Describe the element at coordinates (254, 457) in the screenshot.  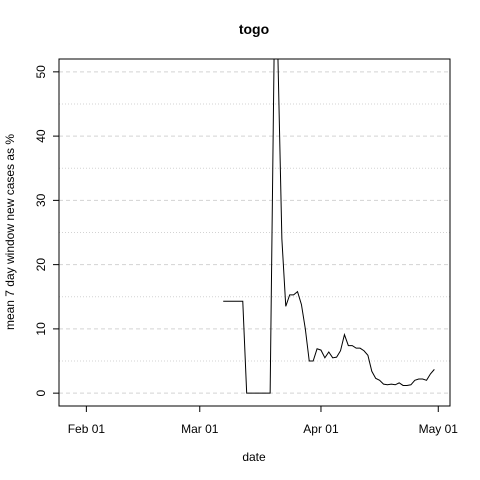
I see `x-axis-label: date` at that location.